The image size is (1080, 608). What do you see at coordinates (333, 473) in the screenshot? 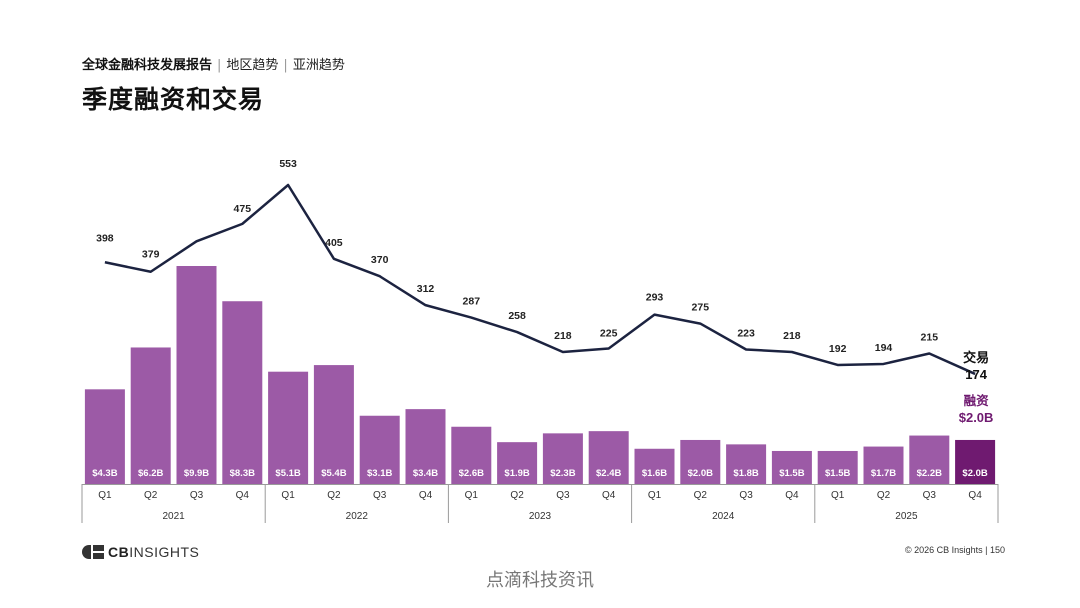
I see `funding-bar-label: $5.4B` at bounding box center [333, 473].